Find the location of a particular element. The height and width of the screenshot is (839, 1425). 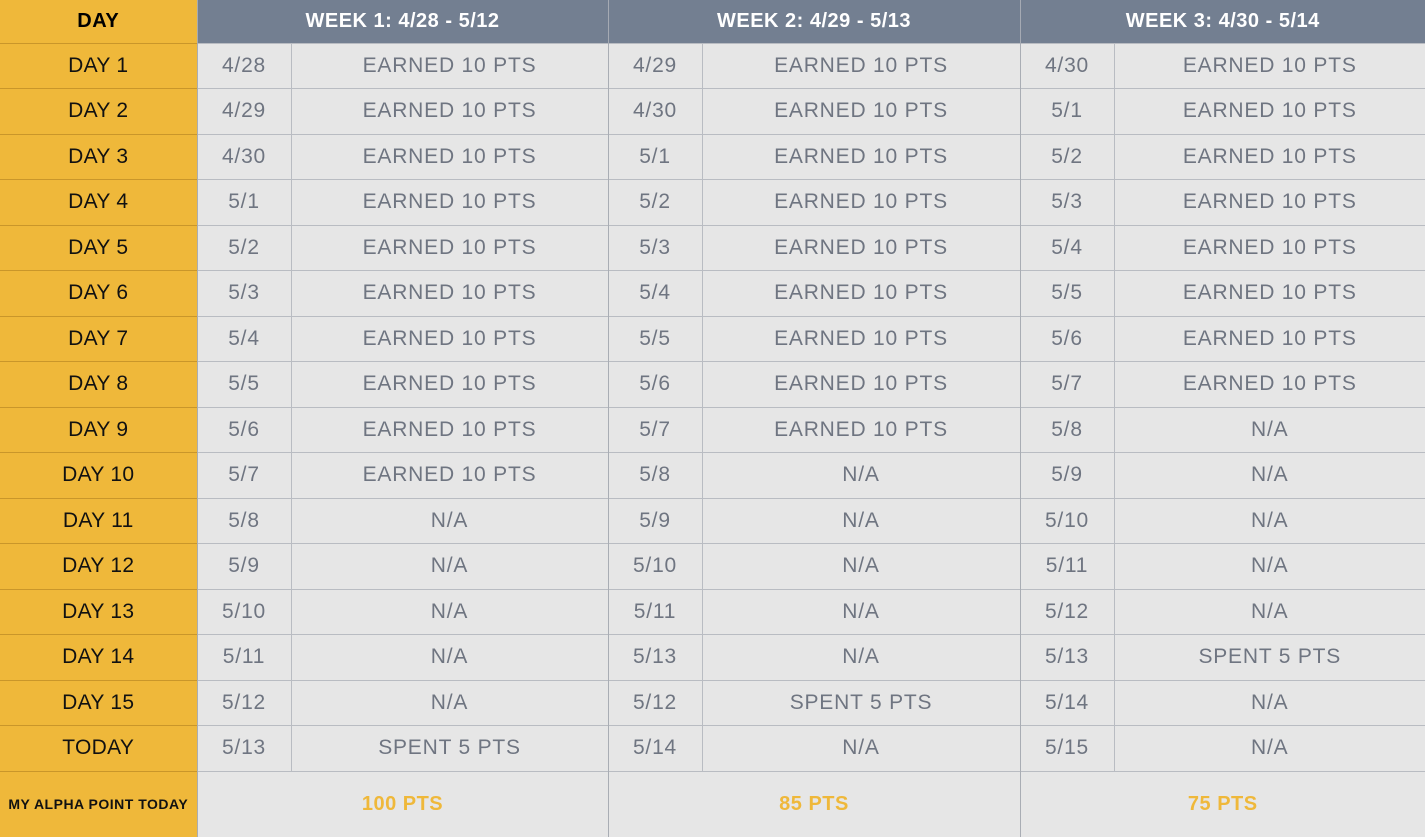

week-2-date: 5/2 is located at coordinates (654, 202).